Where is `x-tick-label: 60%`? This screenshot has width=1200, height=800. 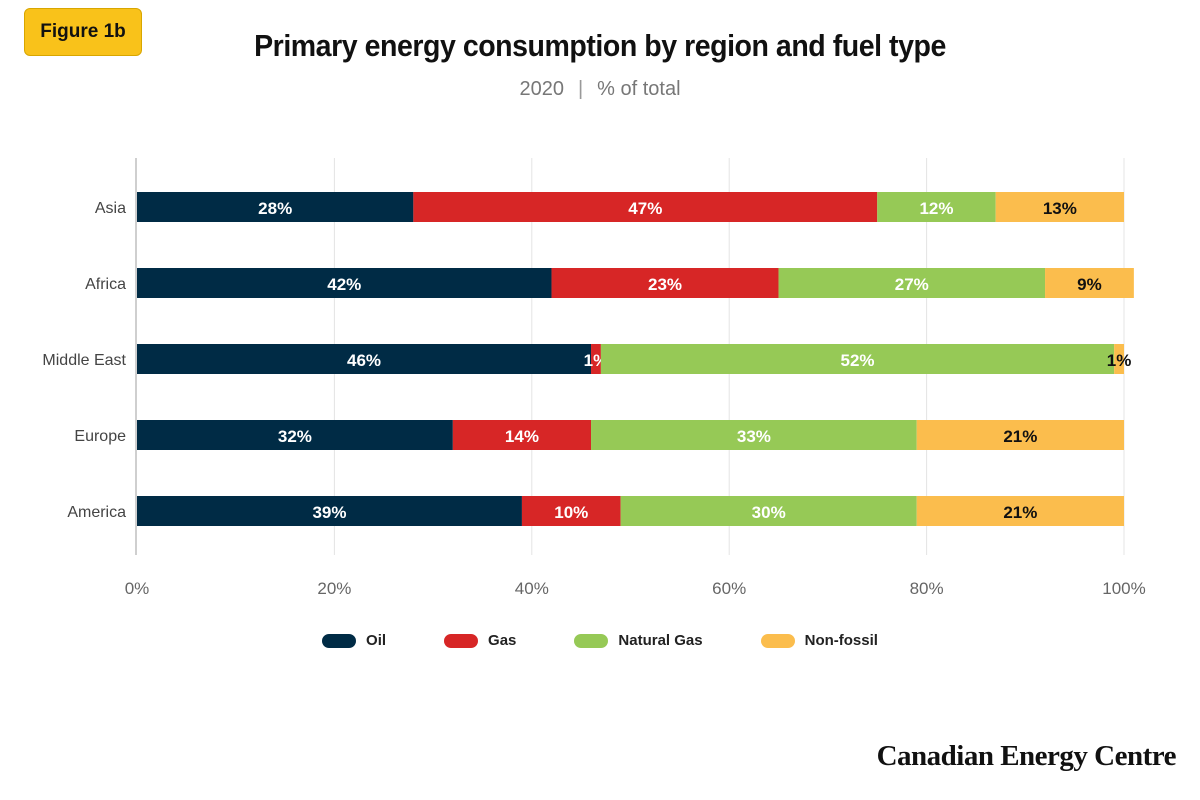
x-tick-label: 60% is located at coordinates (729, 588).